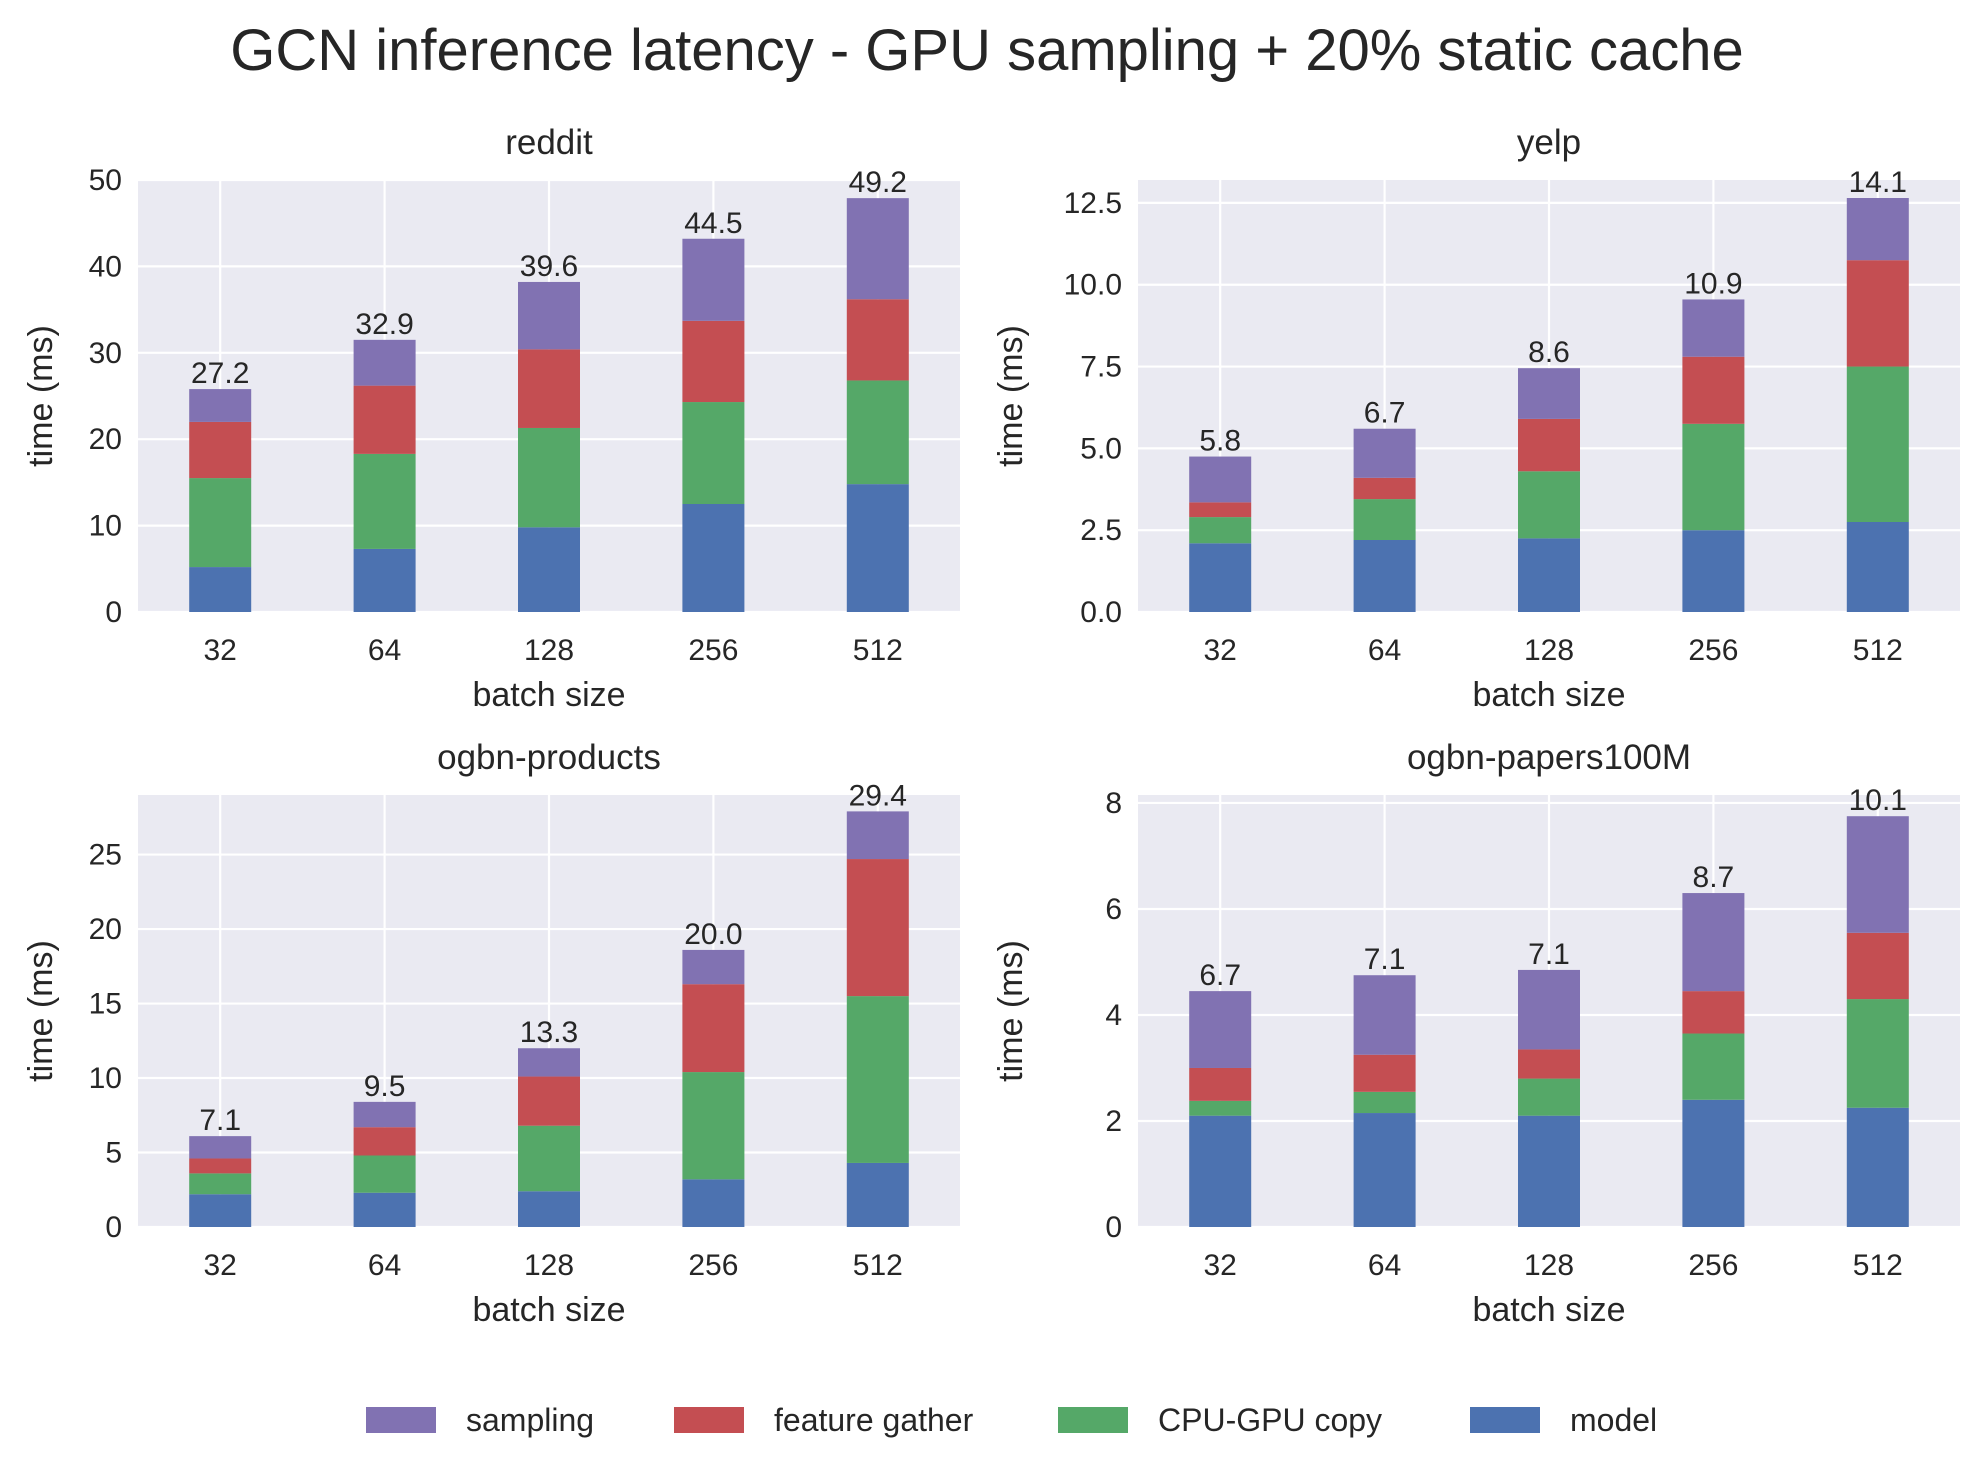  Describe the element at coordinates (1113, 1121) in the screenshot. I see `y-tick-label: 2` at that location.